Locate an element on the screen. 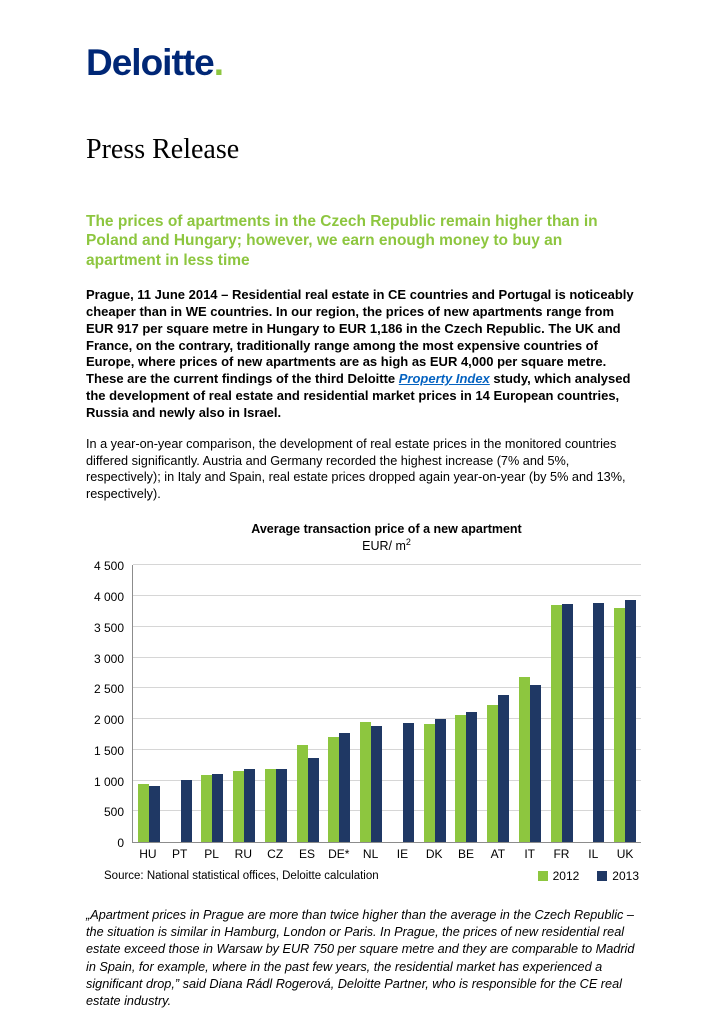 The image size is (725, 1024). page-title: Press Release is located at coordinates (163, 149).